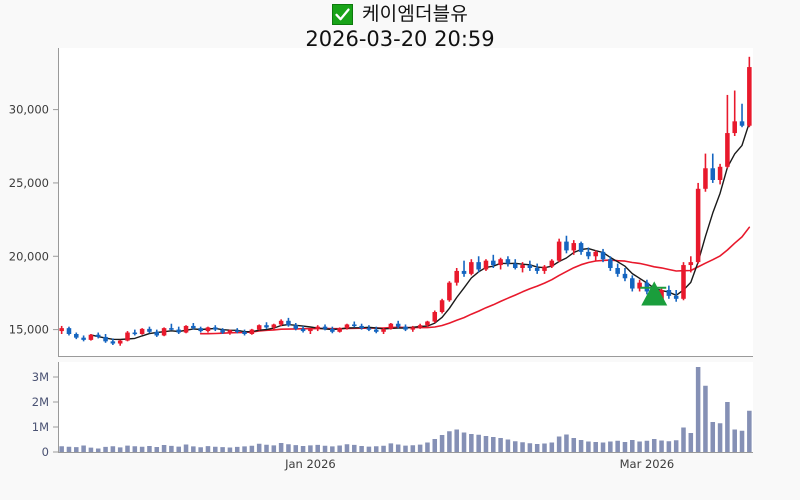  Describe the element at coordinates (400, 14) in the screenshot. I see `title-row: 케이엠더블유` at that location.